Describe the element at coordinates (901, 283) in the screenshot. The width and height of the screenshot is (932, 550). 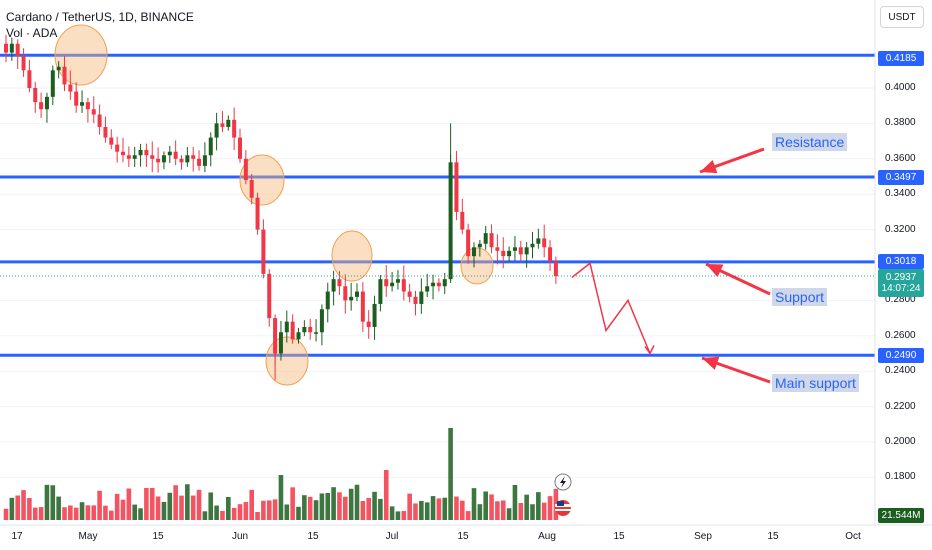
I see `current-price-tag: 0.2937 14:07:24` at that location.